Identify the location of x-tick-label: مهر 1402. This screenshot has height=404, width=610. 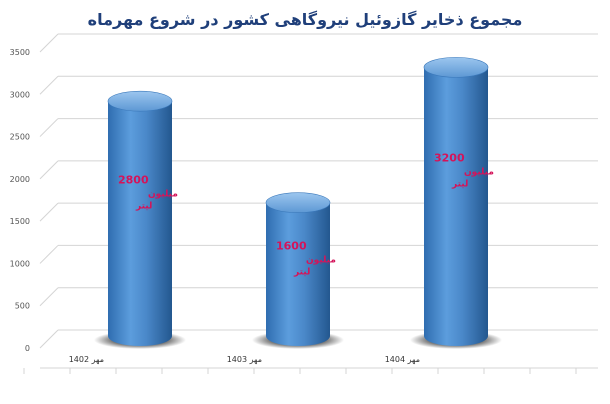
(86, 359).